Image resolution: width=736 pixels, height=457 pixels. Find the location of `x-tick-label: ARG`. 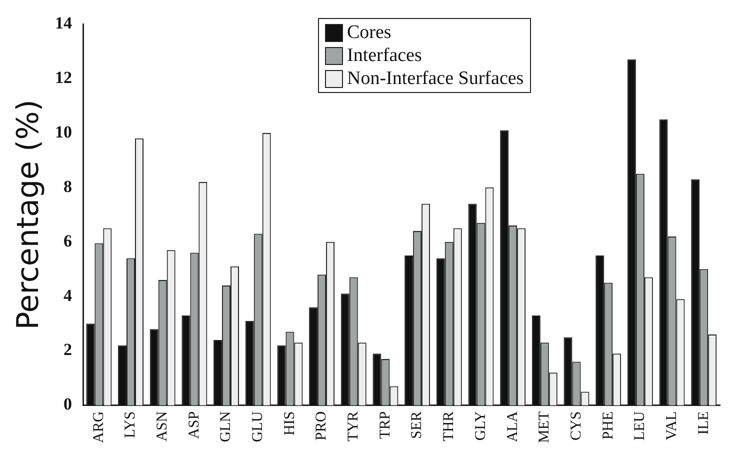

x-tick-label: ARG is located at coordinates (98, 427).